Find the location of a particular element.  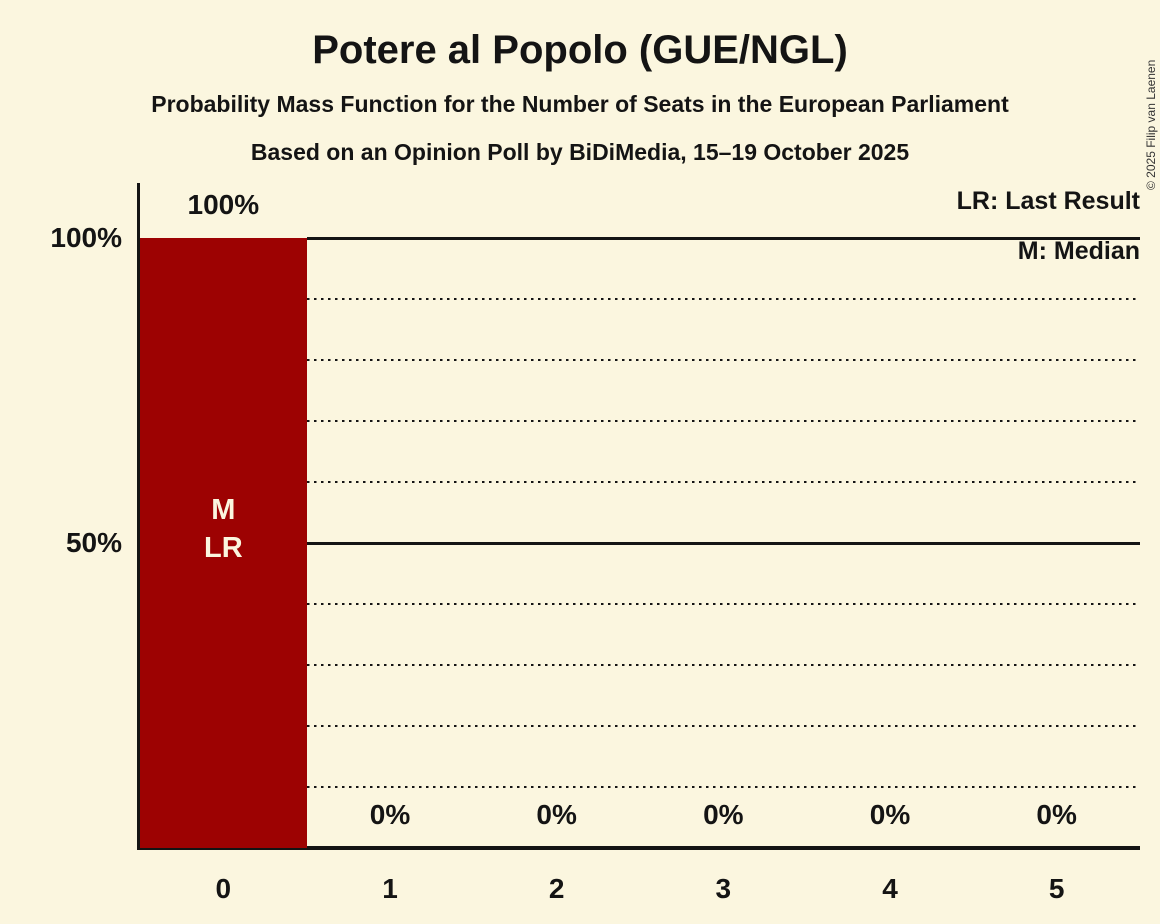

bar-value-label-2: 0% is located at coordinates (556, 814).